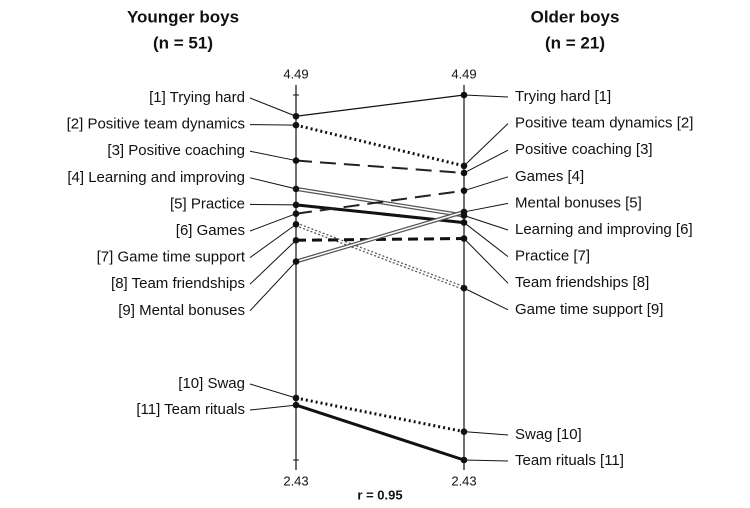  What do you see at coordinates (181, 310) in the screenshot?
I see `left-label: [9] Mental bonuses` at bounding box center [181, 310].